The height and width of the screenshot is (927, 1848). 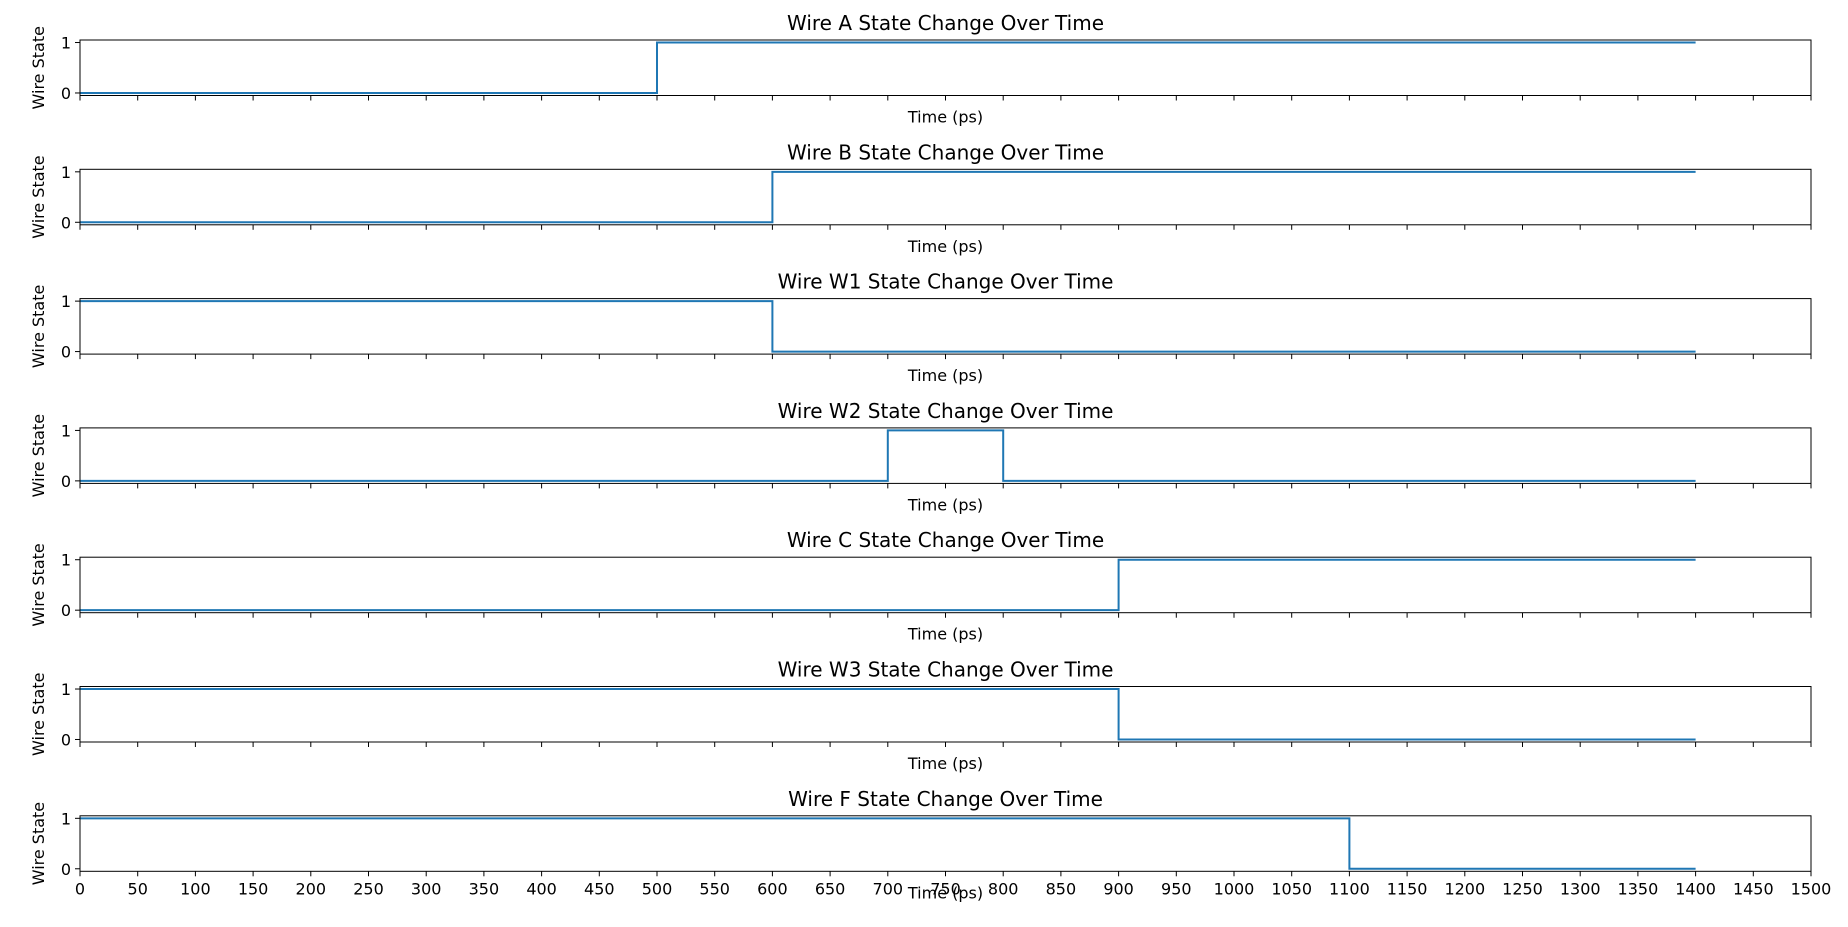 What do you see at coordinates (253, 888) in the screenshot?
I see `x-tick-label: 150` at bounding box center [253, 888].